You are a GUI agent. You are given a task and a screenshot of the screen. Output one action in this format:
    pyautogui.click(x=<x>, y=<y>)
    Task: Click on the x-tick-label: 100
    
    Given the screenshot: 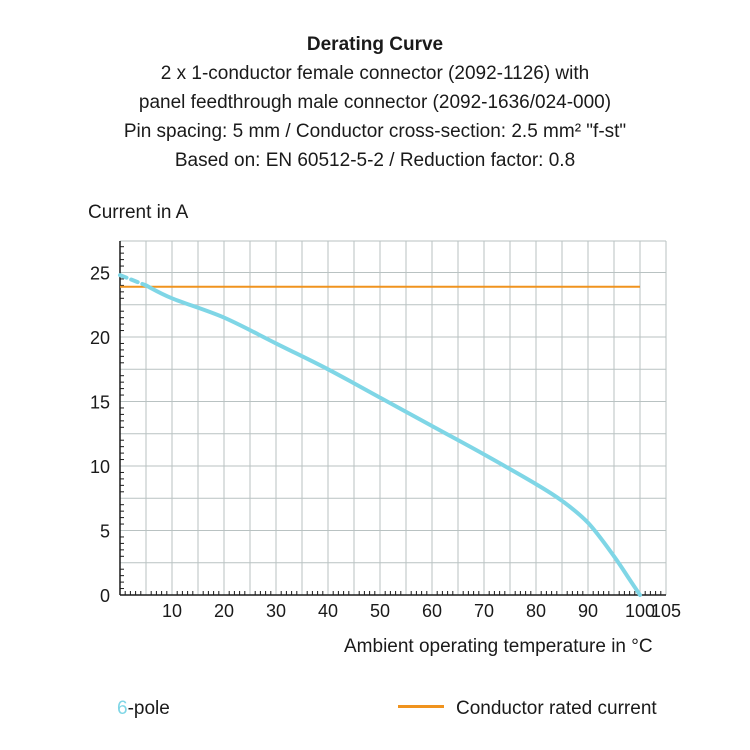 What is the action you would take?
    pyautogui.click(x=640, y=611)
    